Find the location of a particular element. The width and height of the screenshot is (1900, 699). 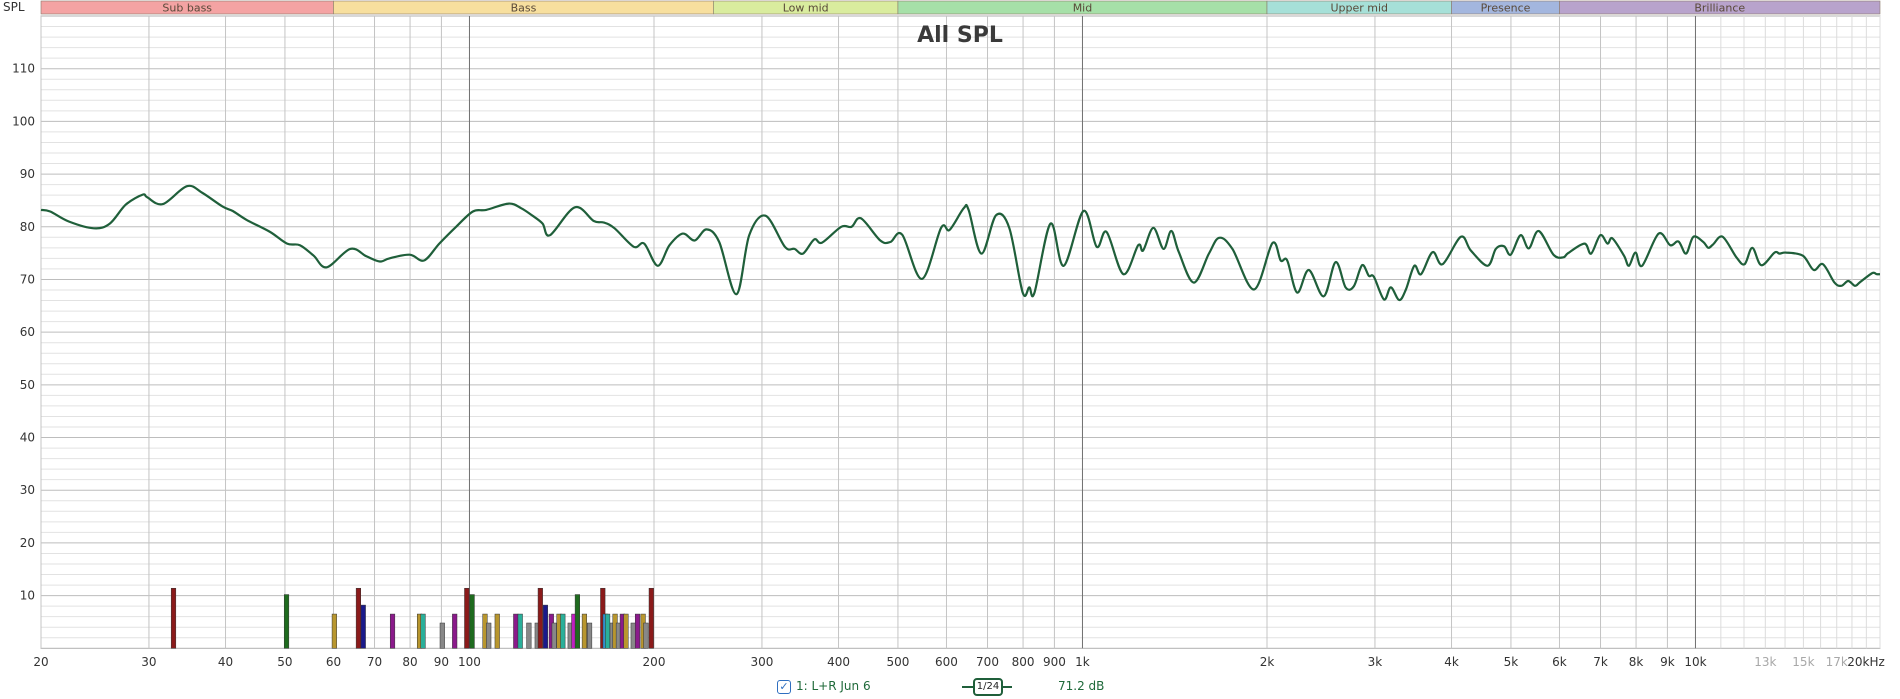

smoothing-value: 1/24 is located at coordinates (988, 687).